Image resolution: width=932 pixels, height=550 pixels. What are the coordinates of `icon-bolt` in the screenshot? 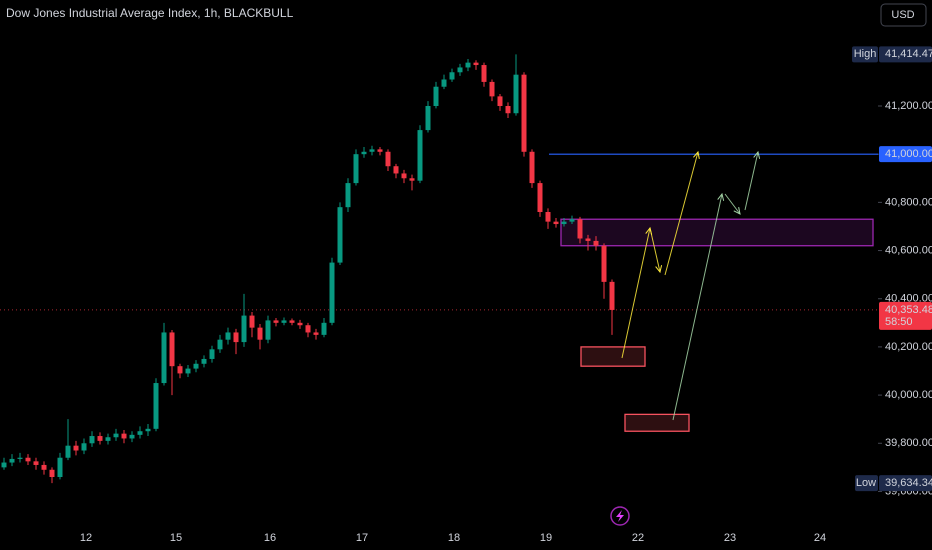 It's located at (620, 516).